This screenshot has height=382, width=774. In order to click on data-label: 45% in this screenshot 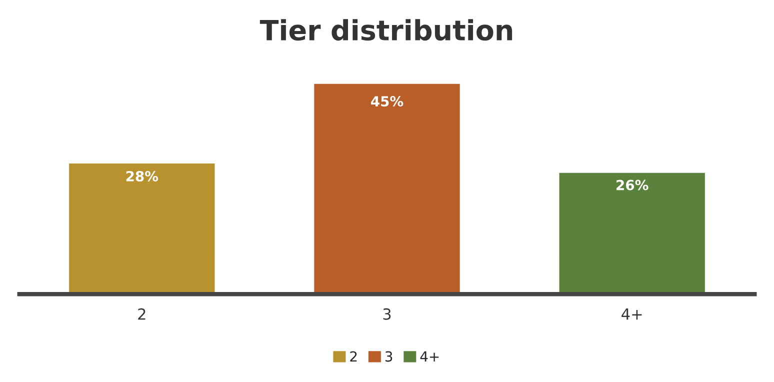, I will do `click(387, 101)`.